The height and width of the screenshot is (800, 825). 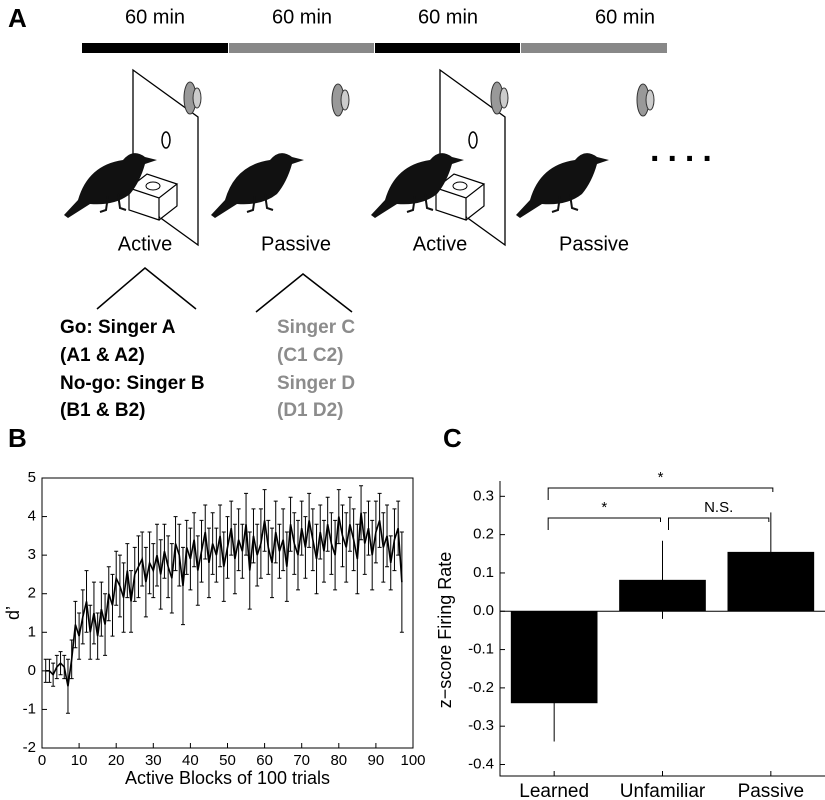 I want to click on y-tick-label: -1, so click(x=29, y=708).